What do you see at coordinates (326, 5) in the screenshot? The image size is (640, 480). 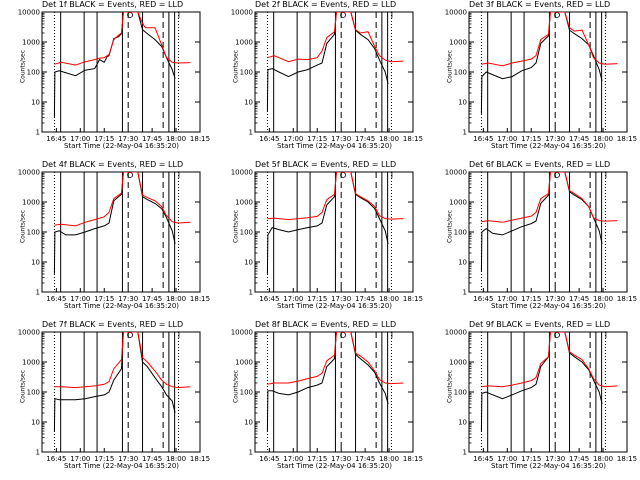 I see `panel-title: Det 2f BLACK = Events, RED = LLD` at bounding box center [326, 5].